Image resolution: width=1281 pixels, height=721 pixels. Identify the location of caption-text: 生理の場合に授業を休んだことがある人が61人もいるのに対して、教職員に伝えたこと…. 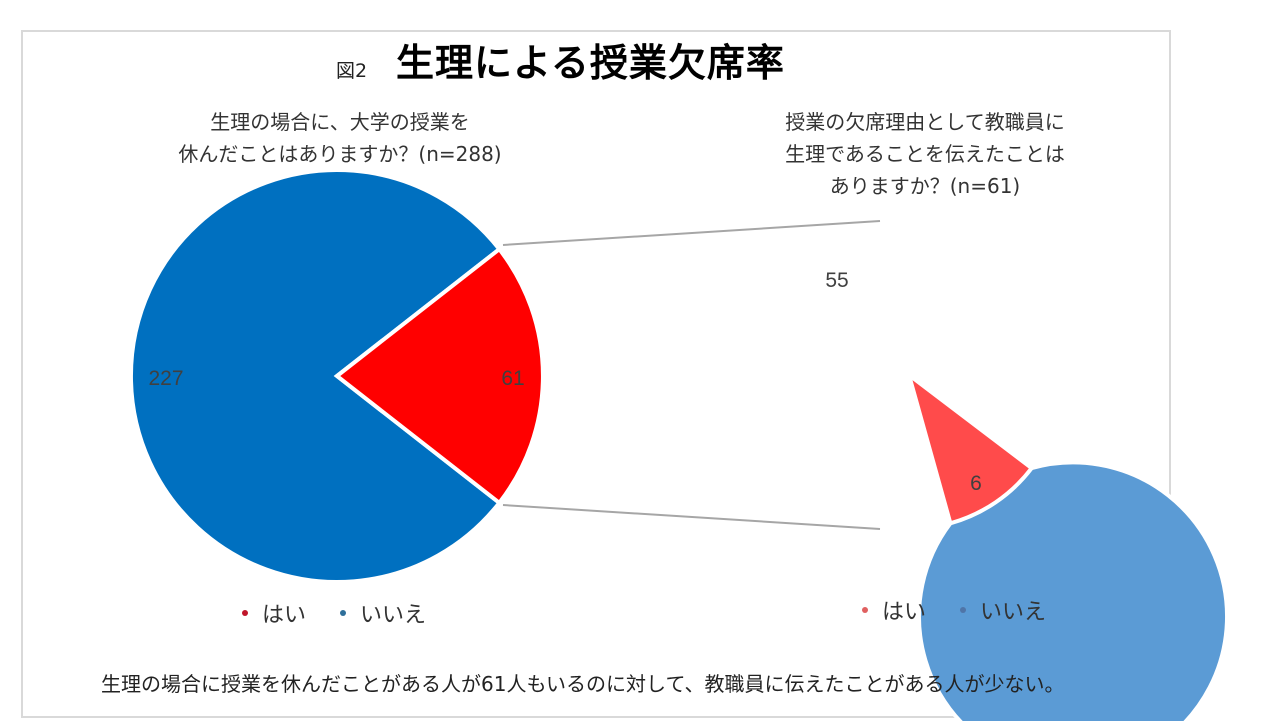
(583, 684).